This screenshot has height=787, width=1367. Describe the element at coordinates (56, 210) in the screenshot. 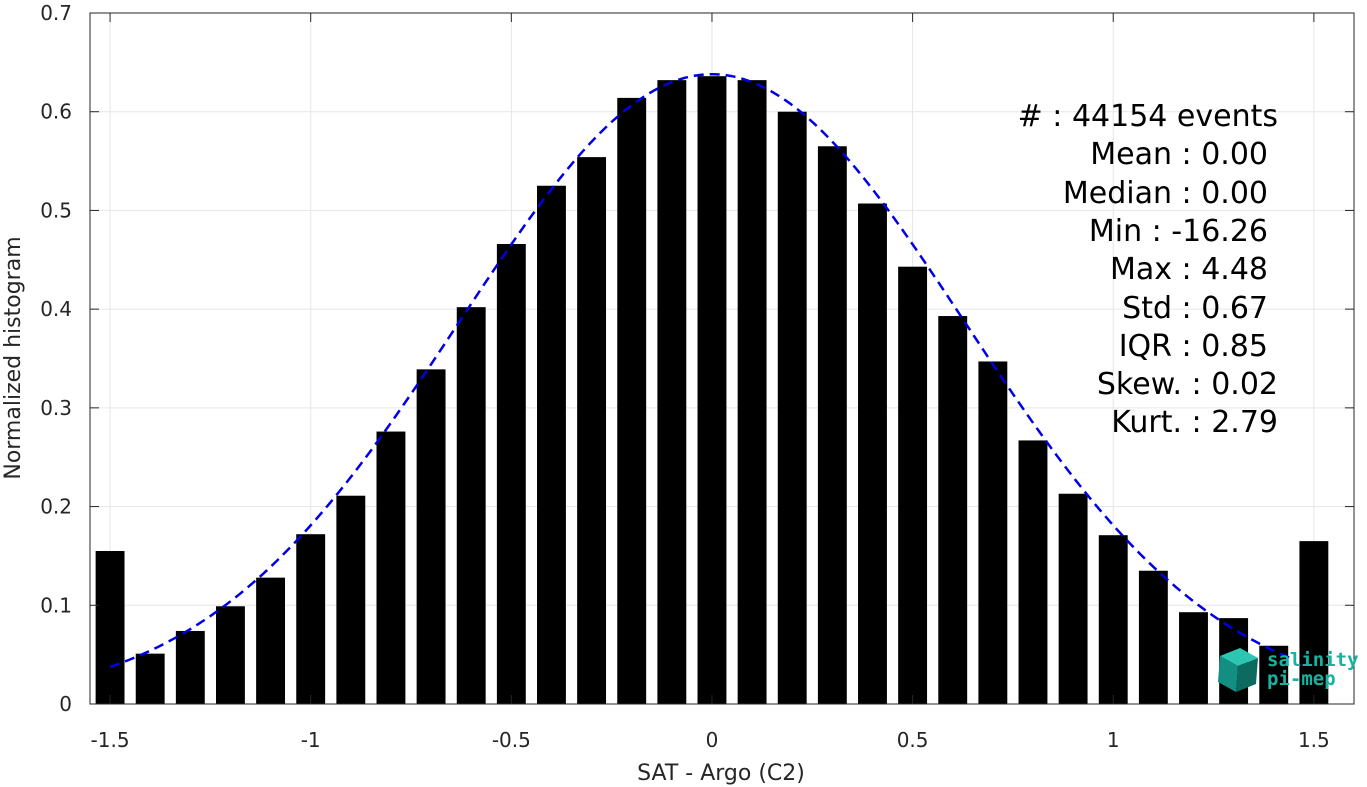

I see `y-tick-label: 0.5` at that location.